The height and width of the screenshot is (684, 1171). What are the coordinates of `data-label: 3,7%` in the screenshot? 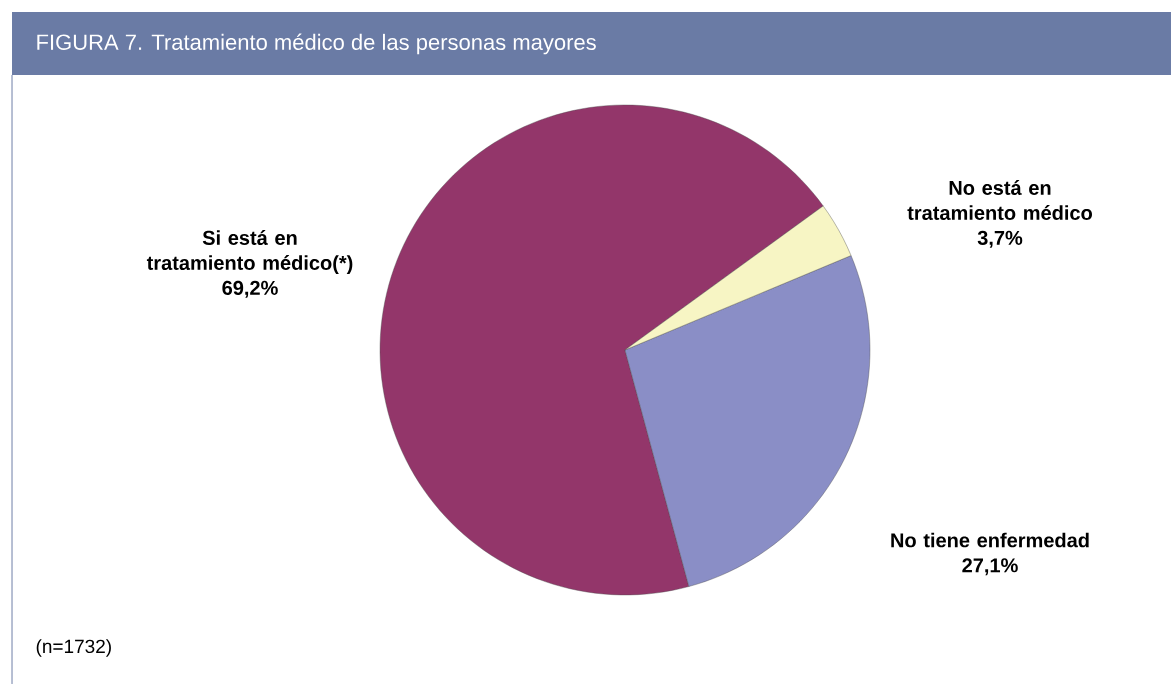 It's located at (1000, 239).